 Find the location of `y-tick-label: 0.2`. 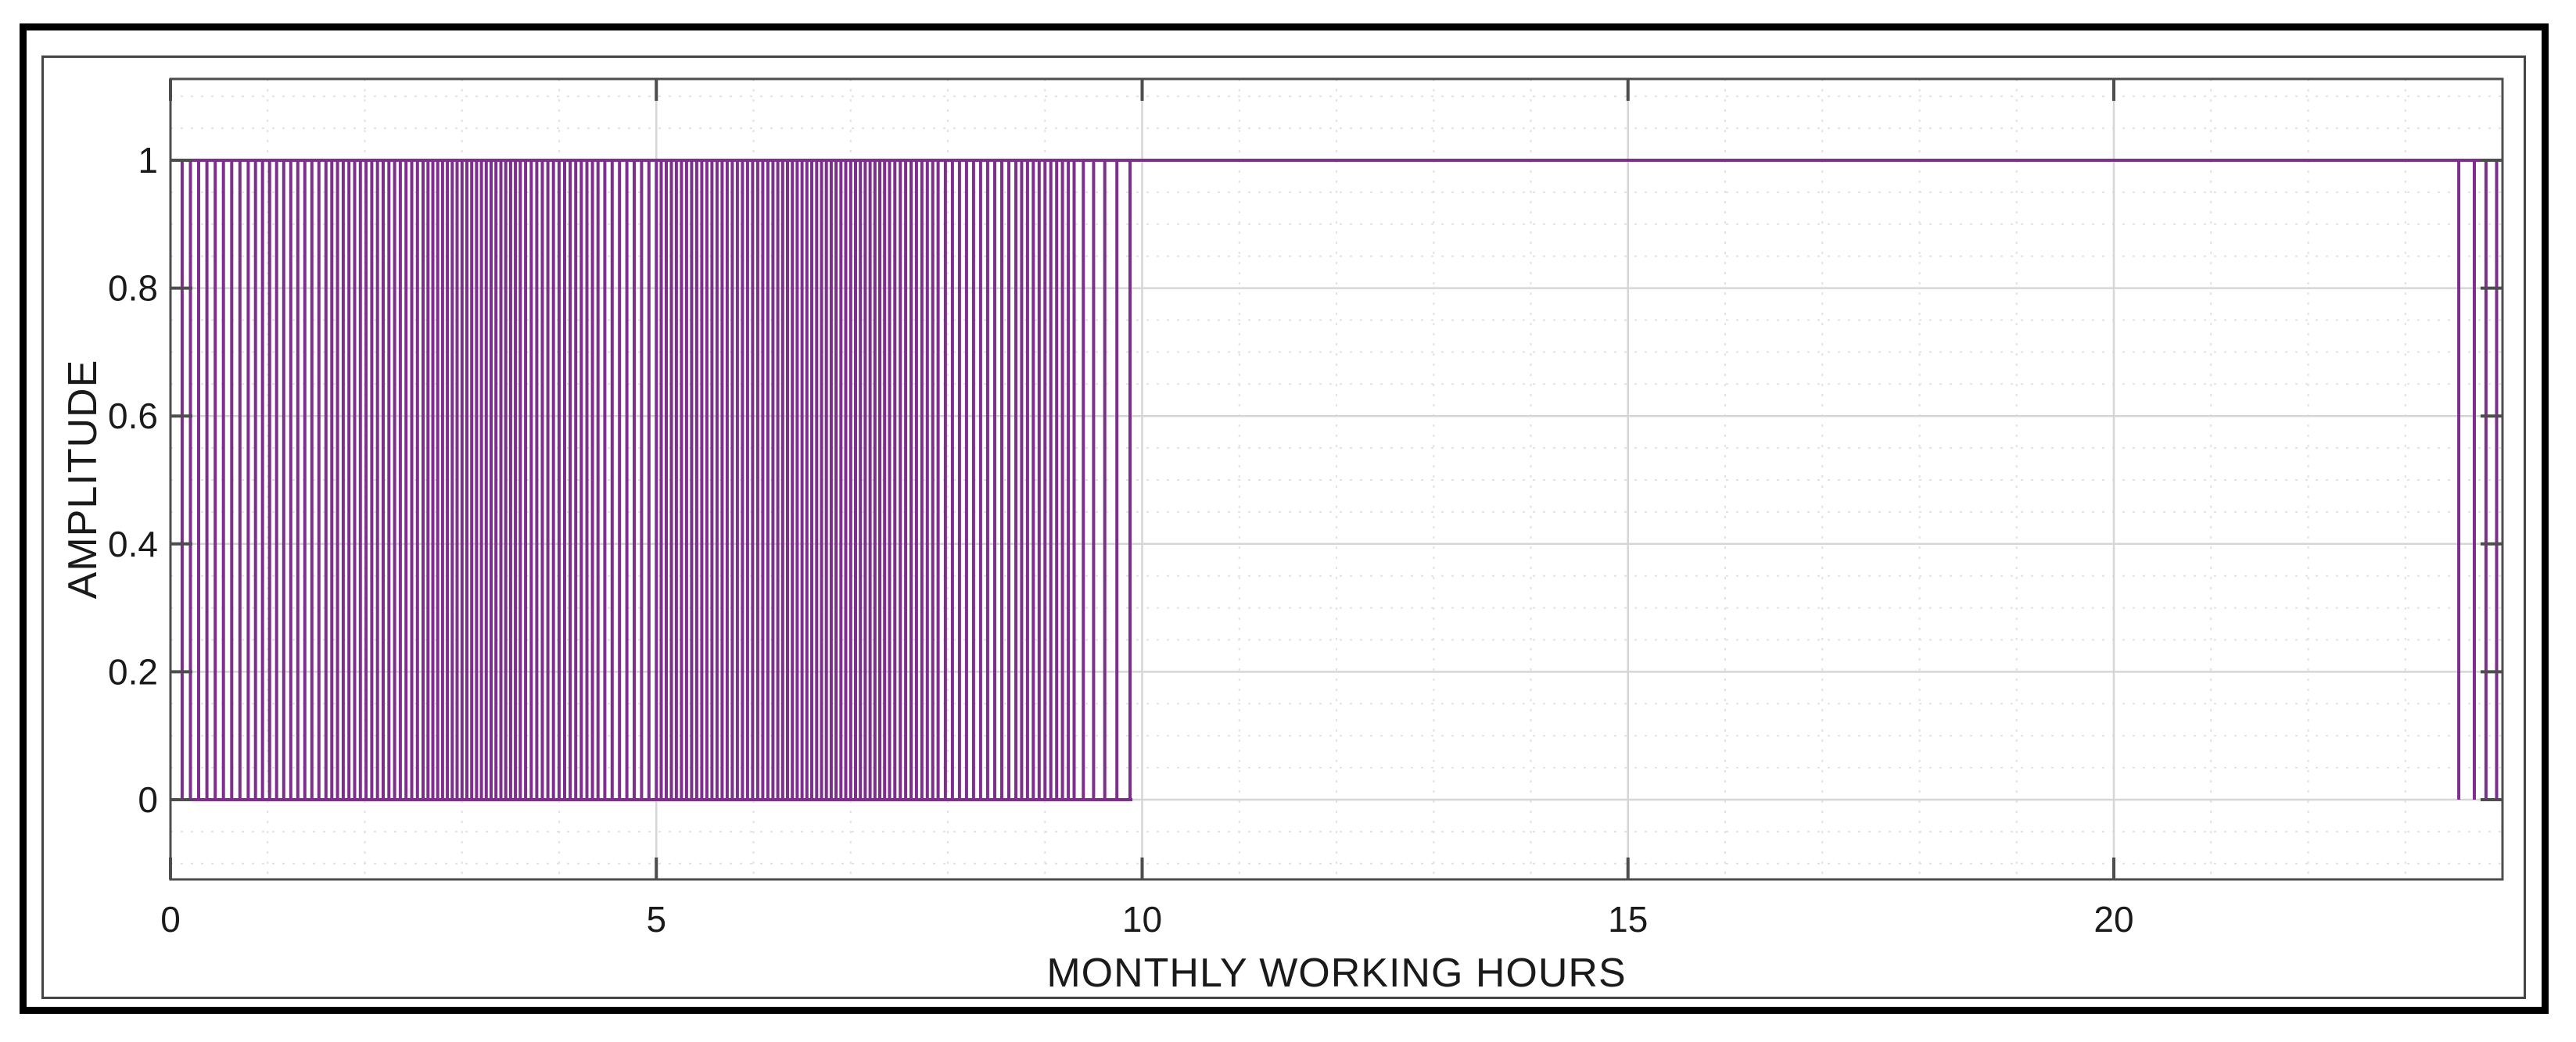

y-tick-label: 0.2 is located at coordinates (133, 671).